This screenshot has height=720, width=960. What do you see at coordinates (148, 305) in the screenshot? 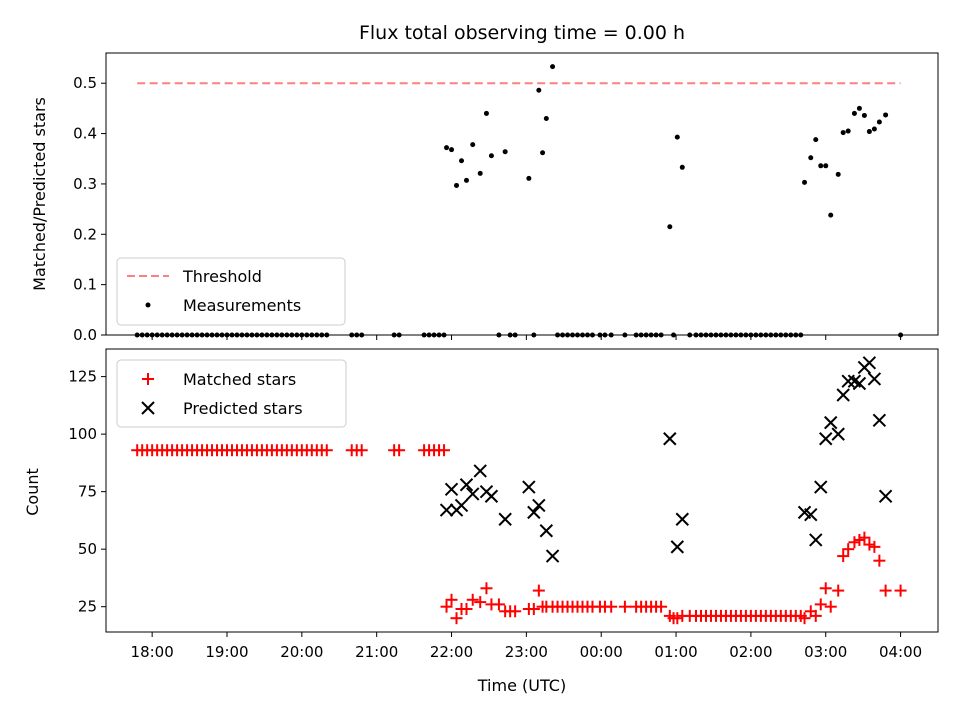
I see `legend-measurements-swatch` at bounding box center [148, 305].